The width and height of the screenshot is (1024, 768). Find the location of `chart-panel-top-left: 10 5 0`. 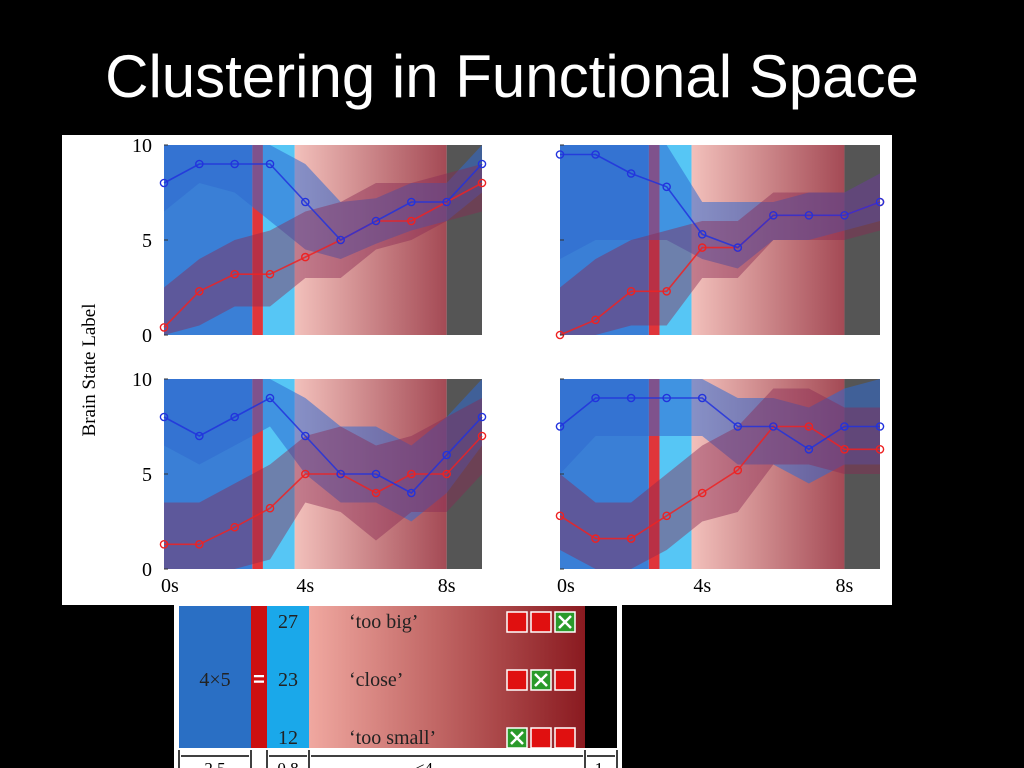

chart-panel-top-left: 10 5 0 is located at coordinates (309, 241).